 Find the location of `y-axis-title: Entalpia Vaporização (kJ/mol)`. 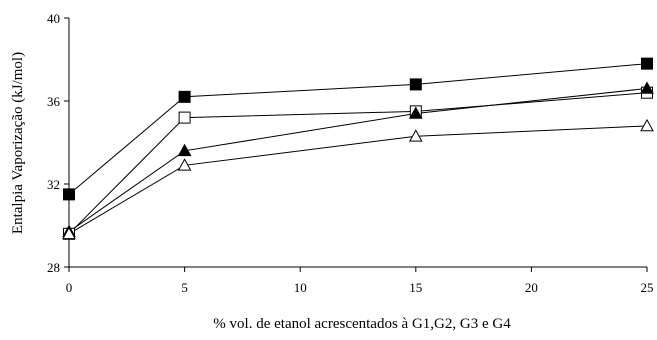

y-axis-title: Entalpia Vaporização (kJ/mol) is located at coordinates (18, 143).